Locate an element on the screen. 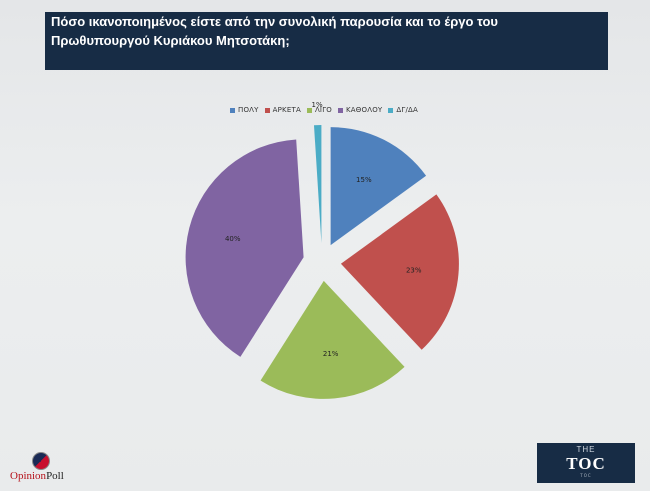 This screenshot has height=491, width=650. legend-label-0: ΠΟΛΥ is located at coordinates (248, 110).